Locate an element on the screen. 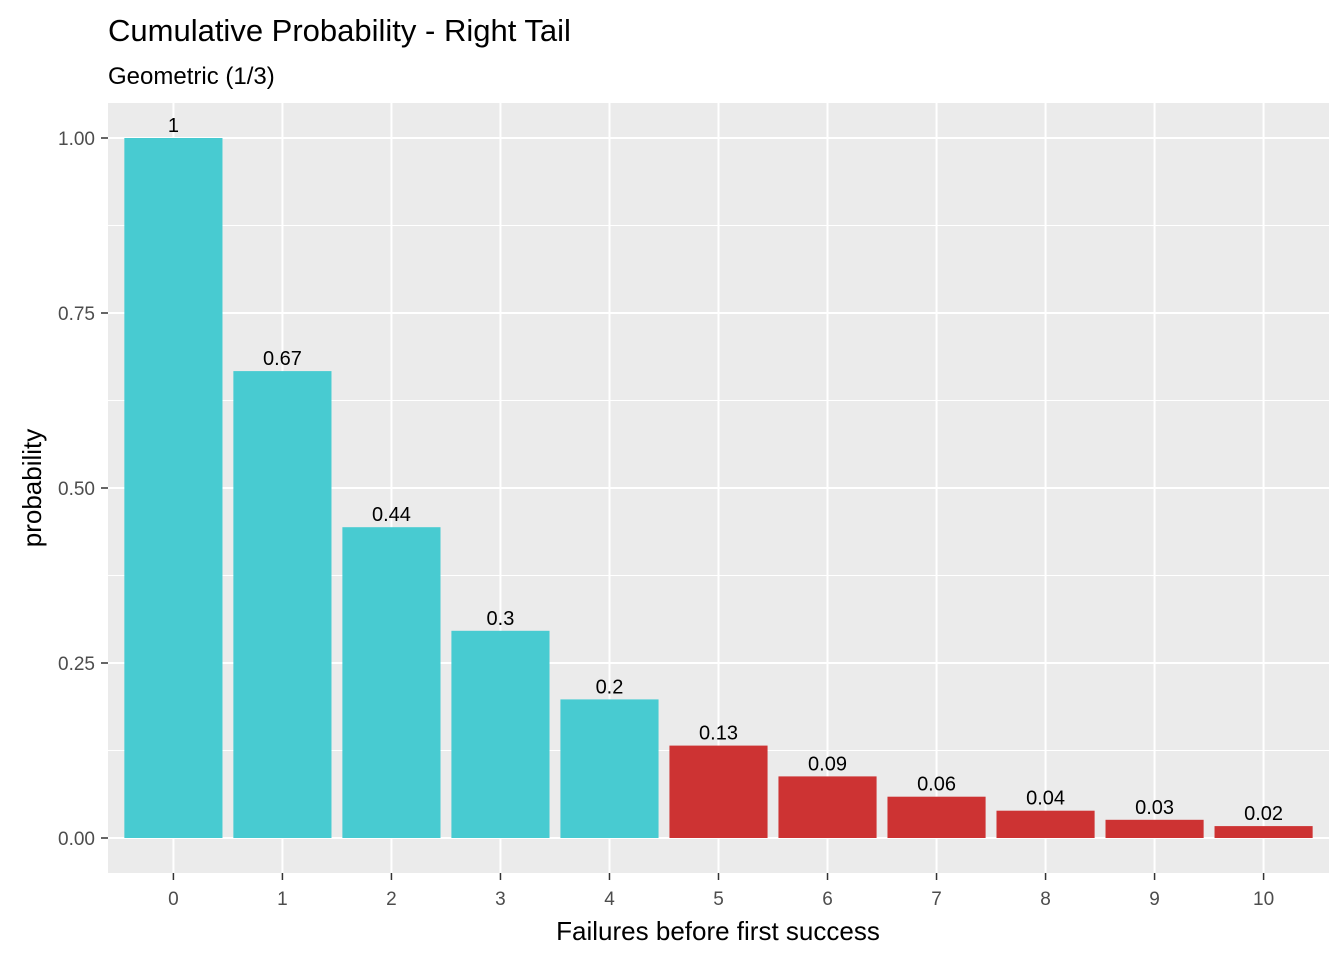  x-tick-label: 3 is located at coordinates (500, 899).